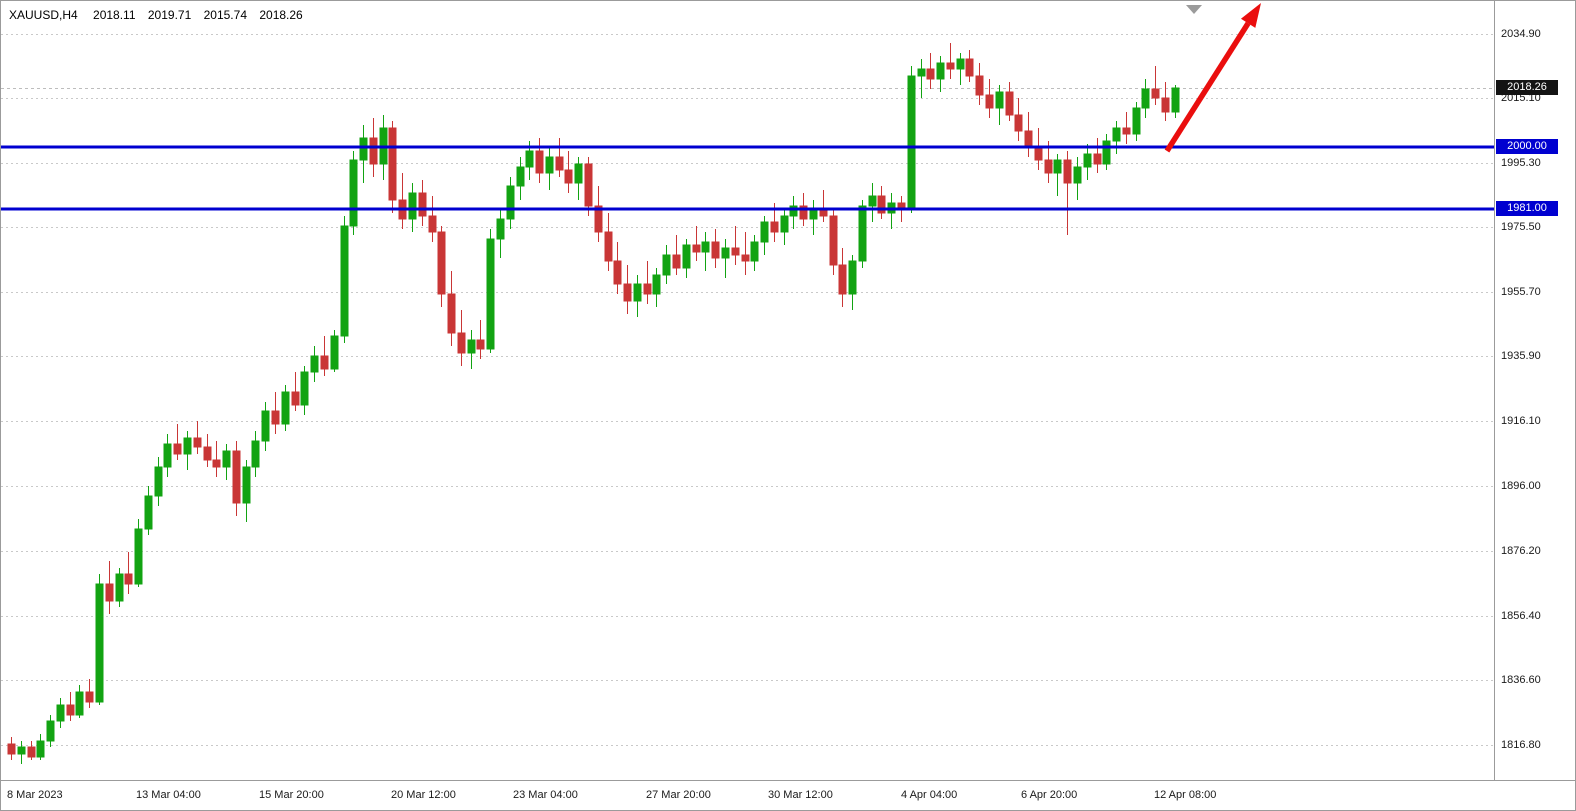 The height and width of the screenshot is (811, 1576). What do you see at coordinates (1527, 87) in the screenshot?
I see `current-price-tag: 2018.26` at bounding box center [1527, 87].